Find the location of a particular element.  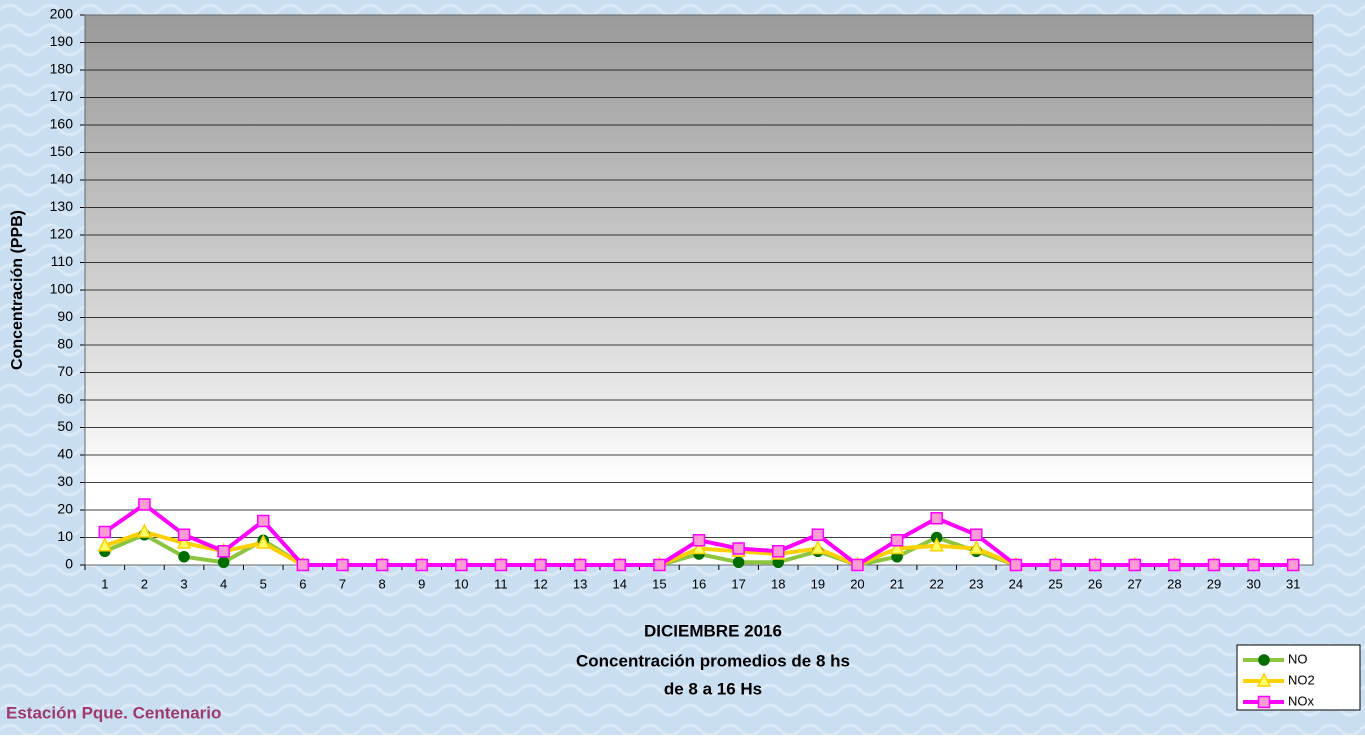

y-tick-label: 120 is located at coordinates (62, 234).